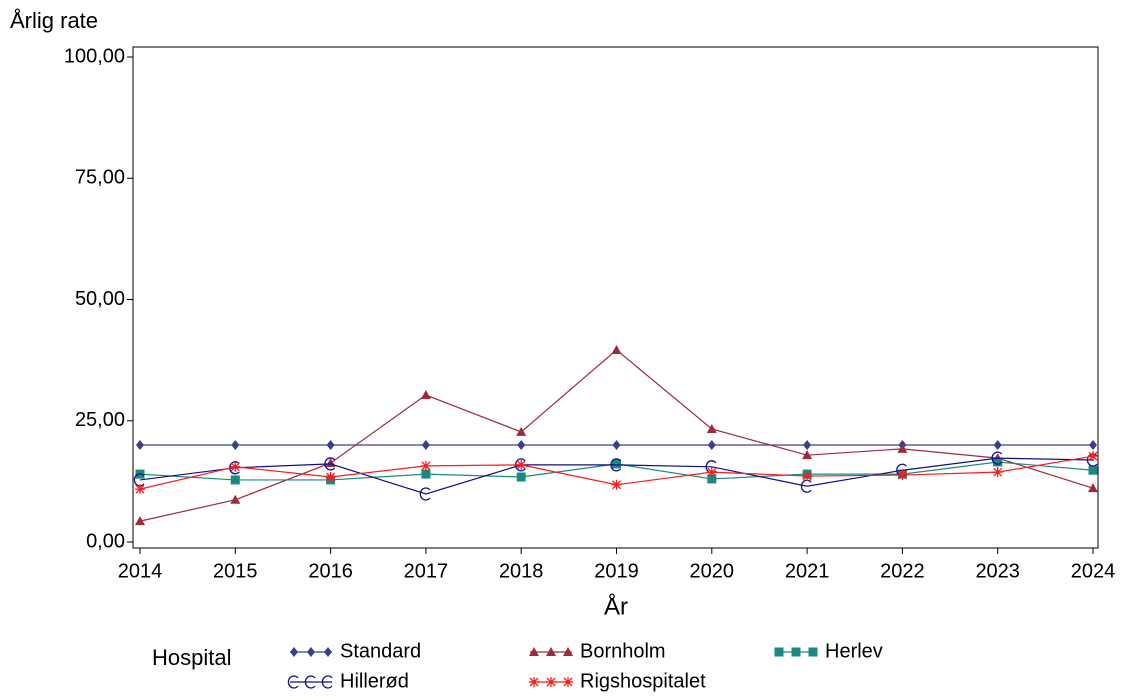  Describe the element at coordinates (426, 571) in the screenshot. I see `x-tick-label: 2017` at that location.